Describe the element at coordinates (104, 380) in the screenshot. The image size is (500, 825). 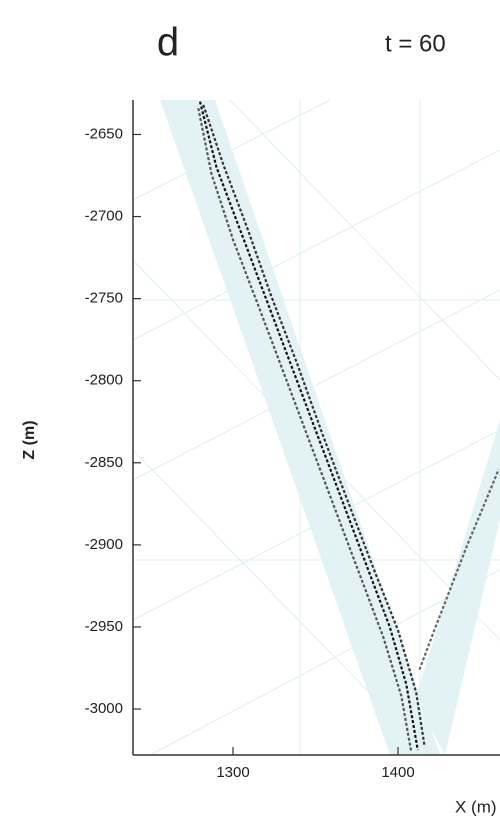
I see `y-tick-label: -2800` at that location.